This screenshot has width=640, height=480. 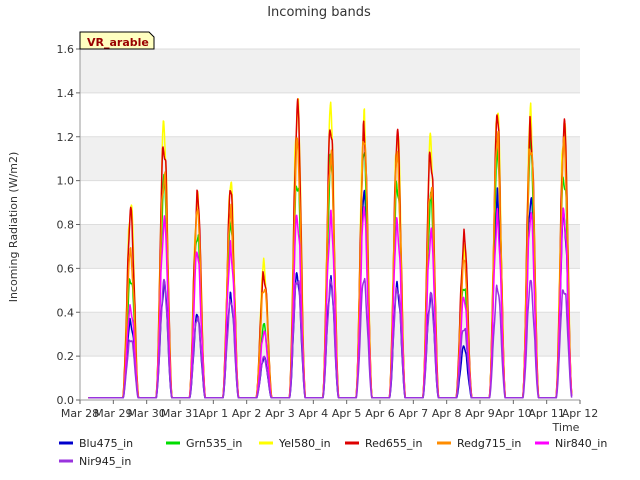 I want to click on legend-label: Redg715_in, so click(x=489, y=443).